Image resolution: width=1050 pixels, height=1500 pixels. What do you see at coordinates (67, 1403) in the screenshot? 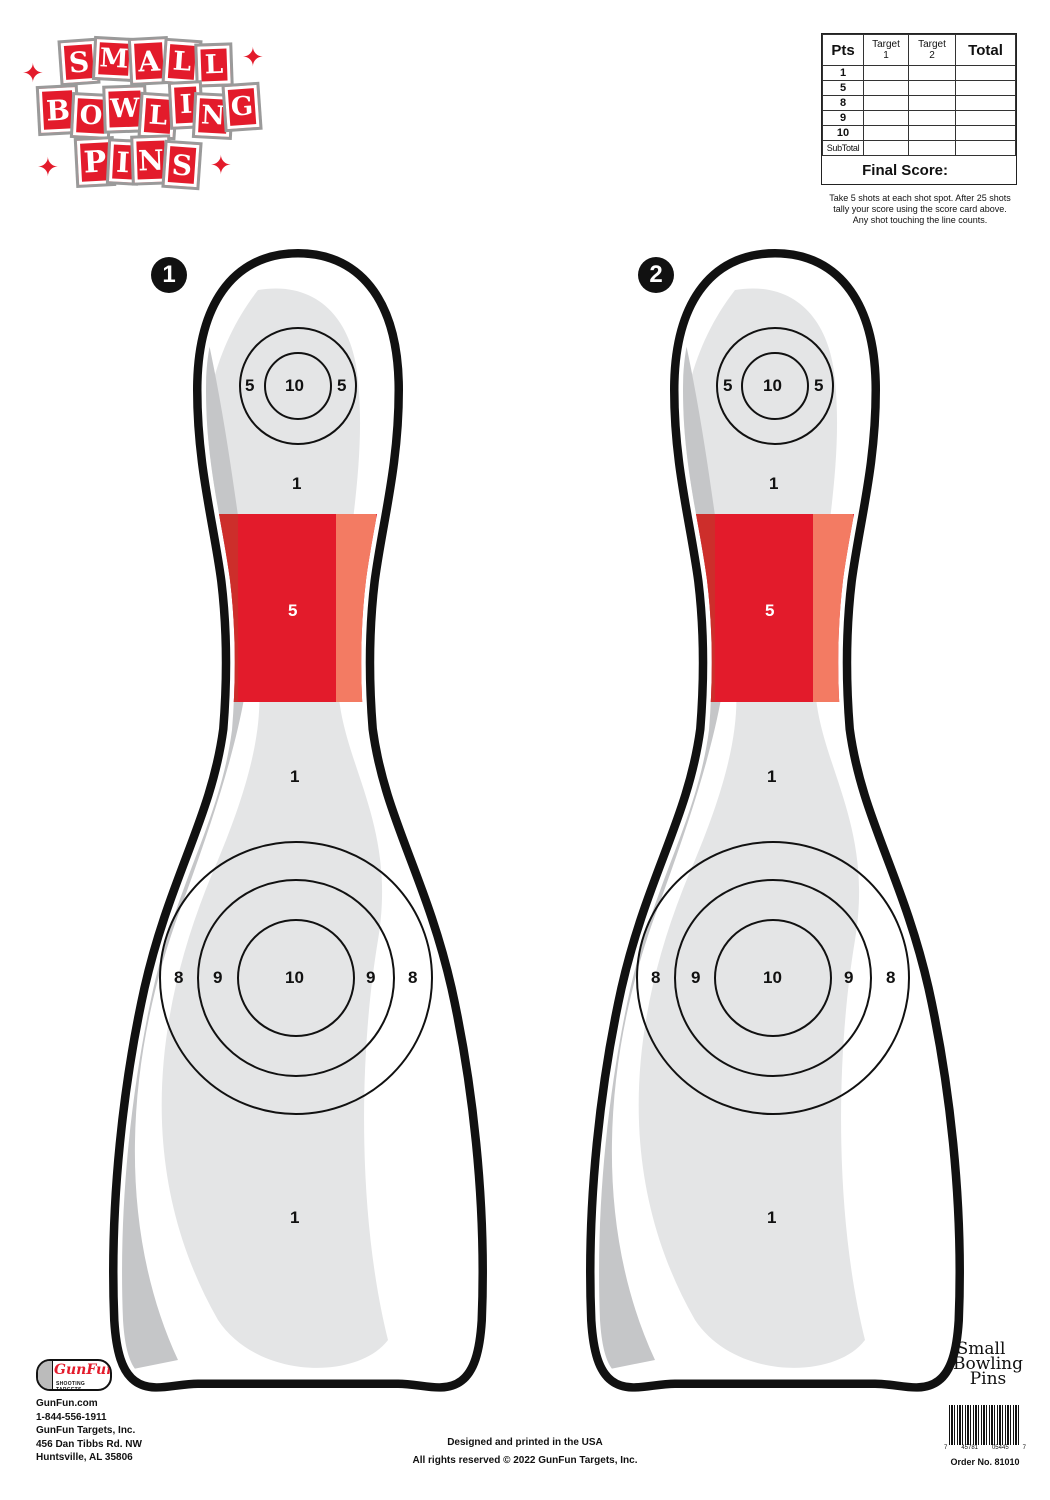
I see `website-link: GunFun.com` at bounding box center [67, 1403].